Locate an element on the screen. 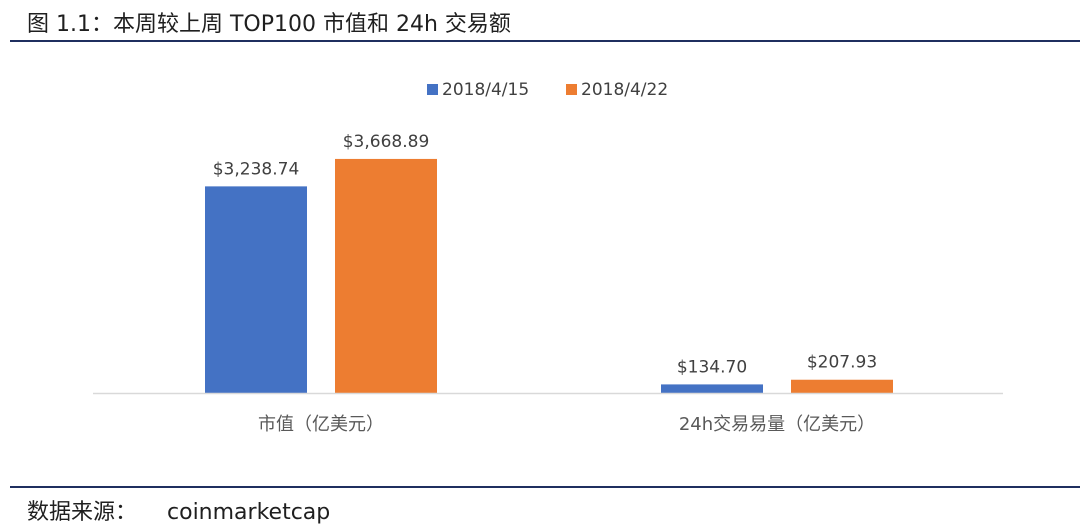 The width and height of the screenshot is (1080, 532). source-note: 数据来源： coinmarketcap is located at coordinates (178, 510).